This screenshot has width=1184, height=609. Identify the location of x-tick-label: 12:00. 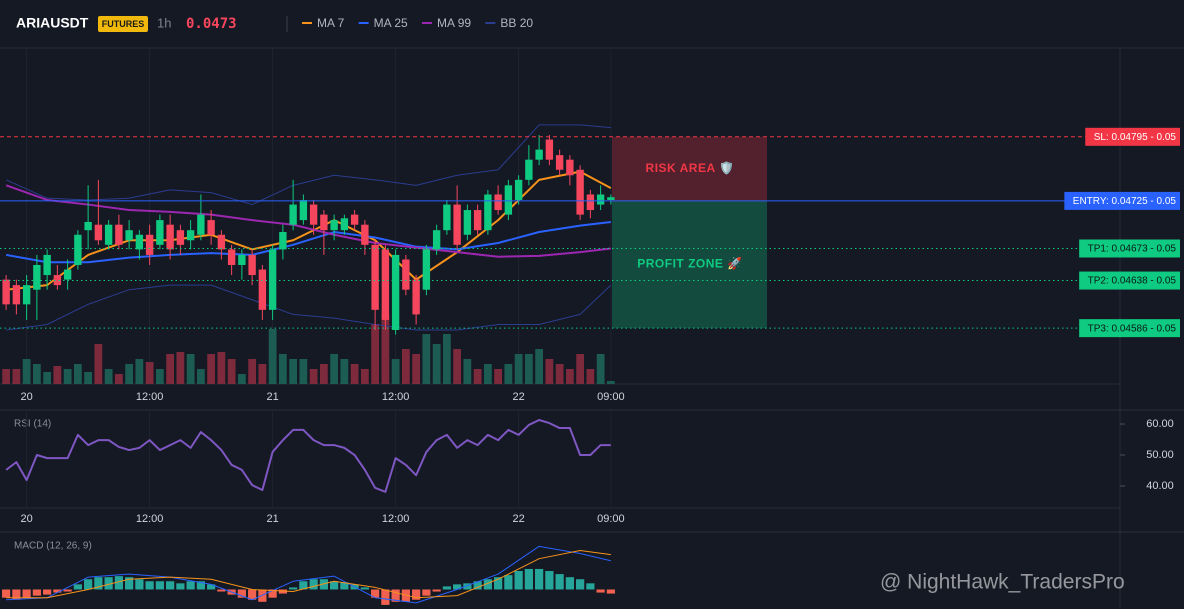
(396, 397).